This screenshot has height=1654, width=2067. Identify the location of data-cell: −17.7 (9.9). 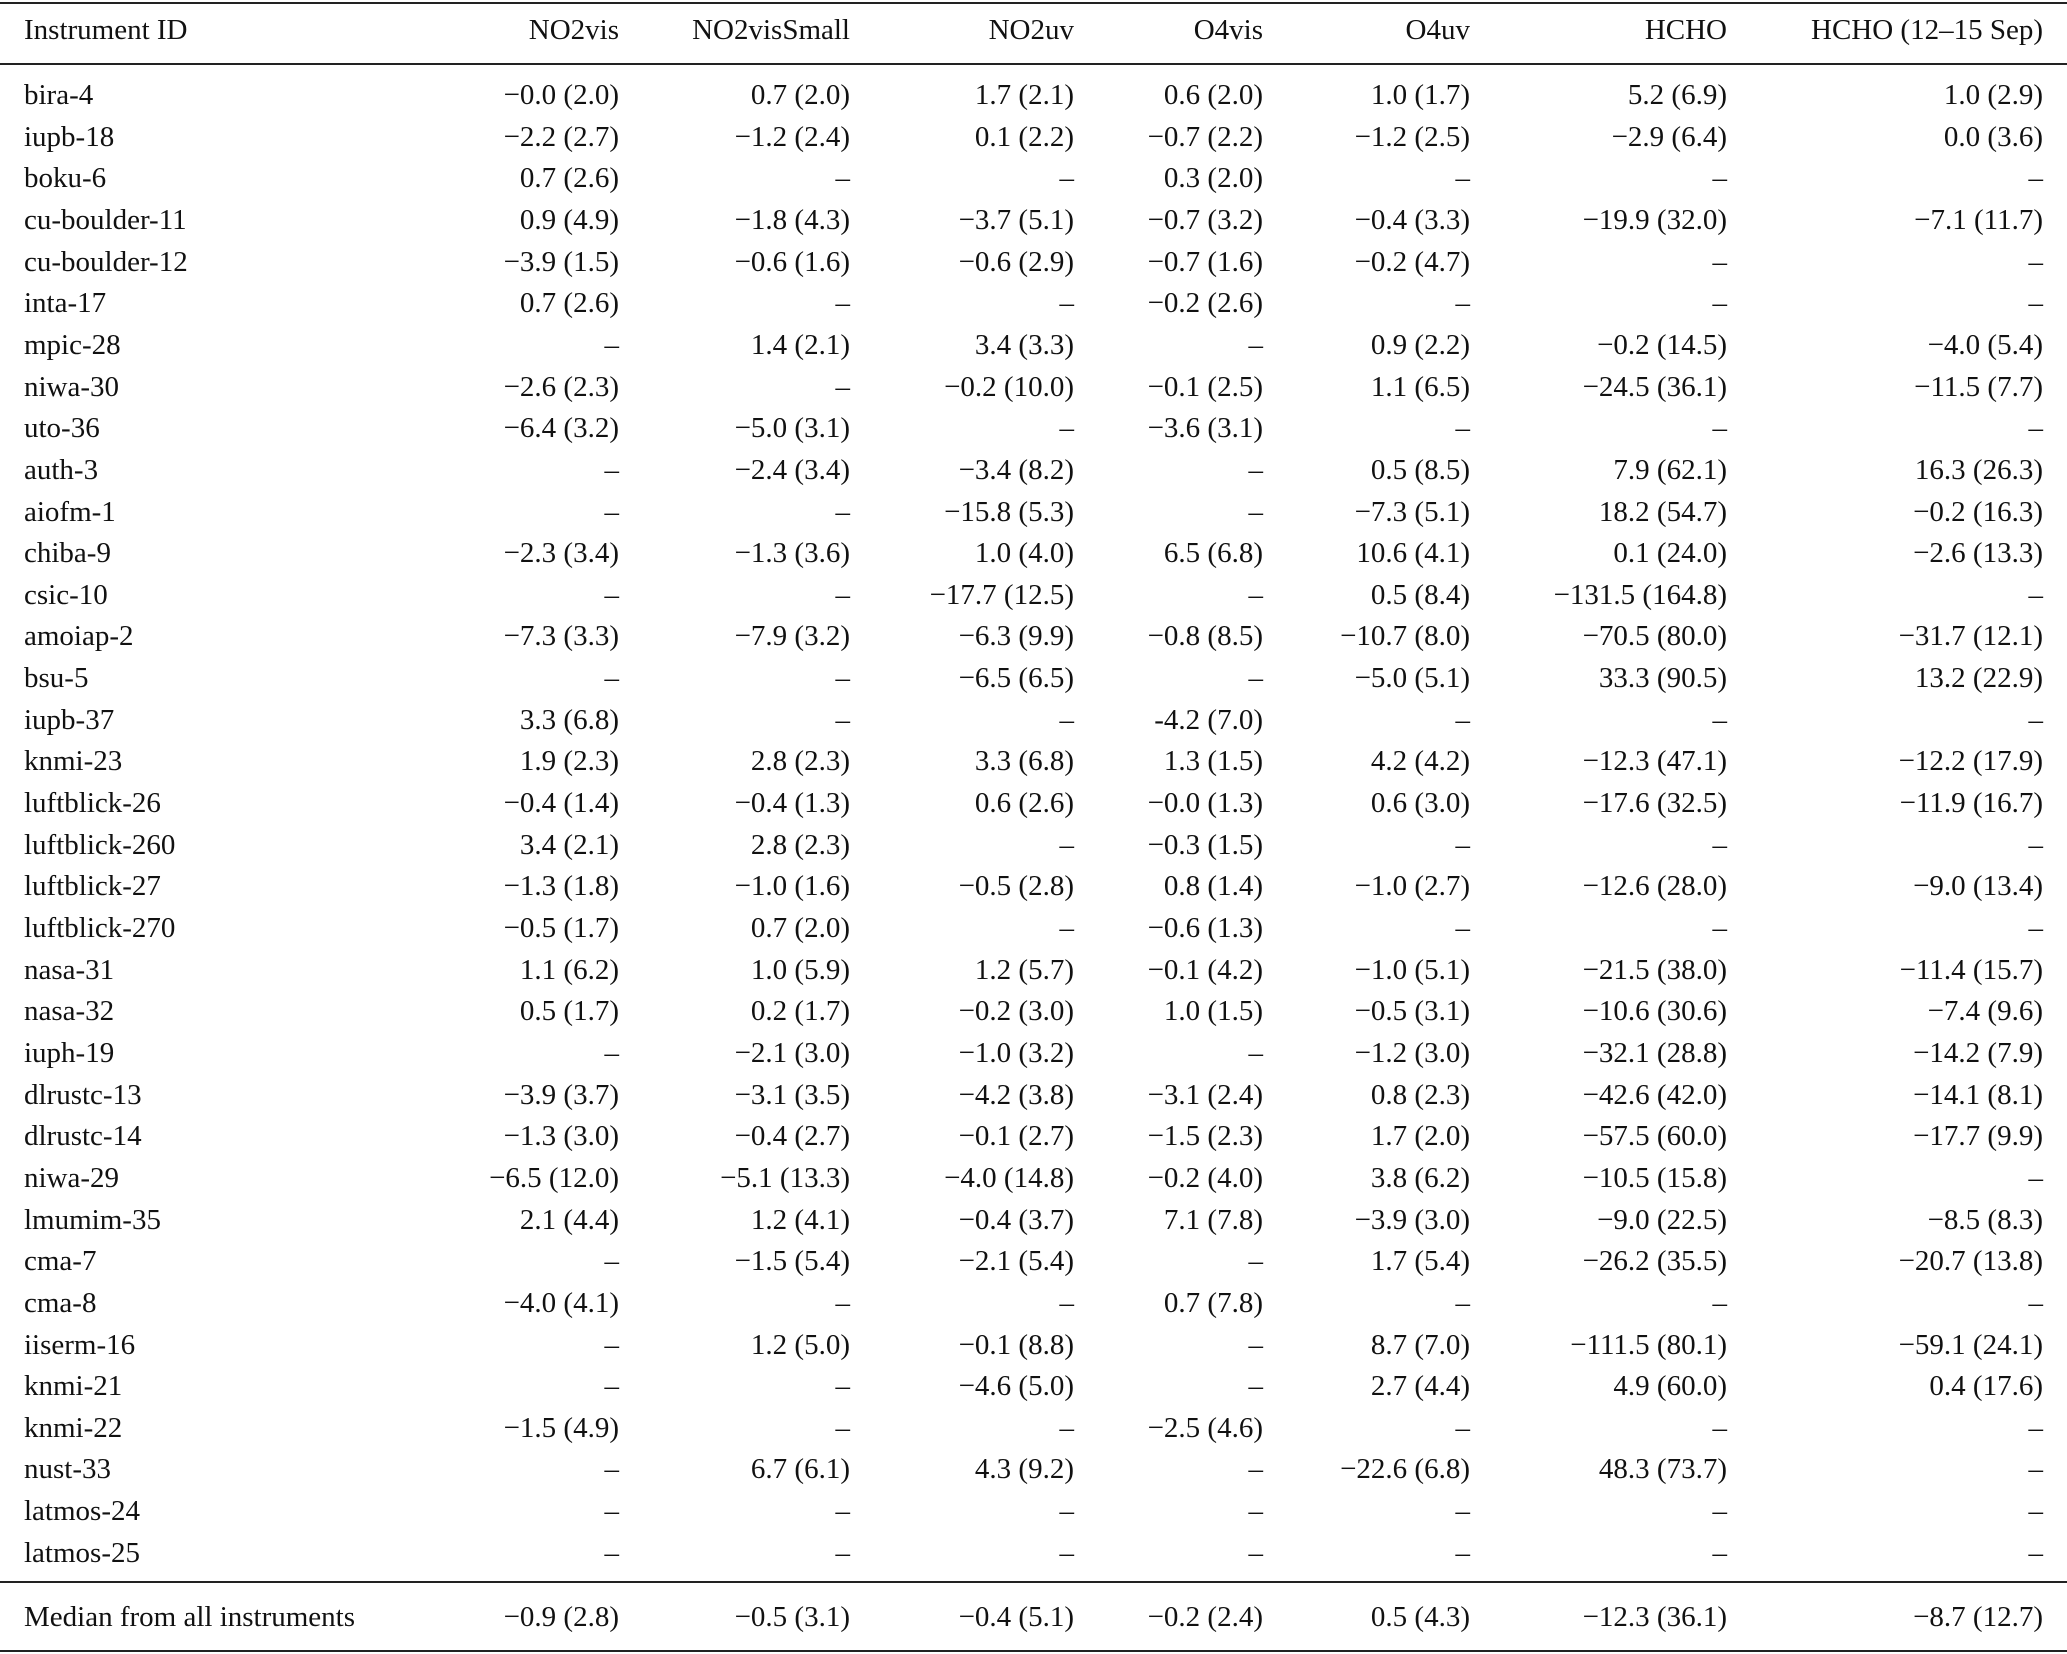
(1978, 1136).